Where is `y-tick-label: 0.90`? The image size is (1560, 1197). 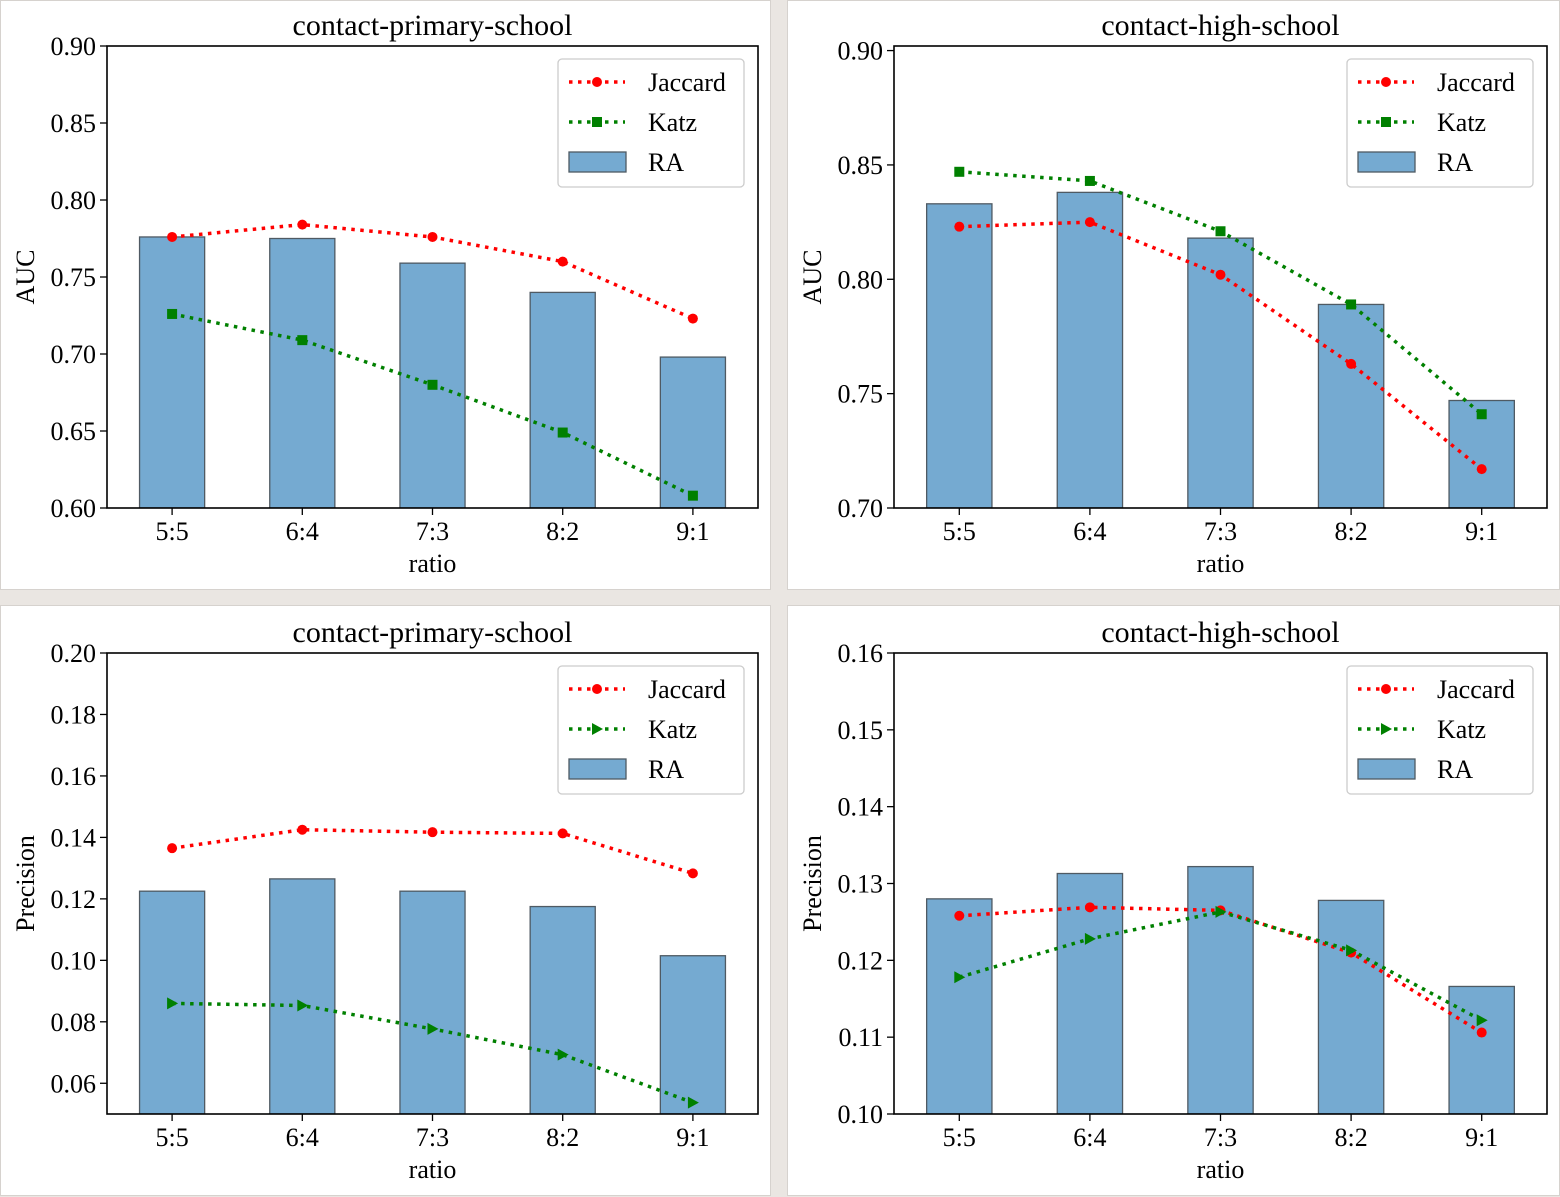
y-tick-label: 0.90 is located at coordinates (74, 46).